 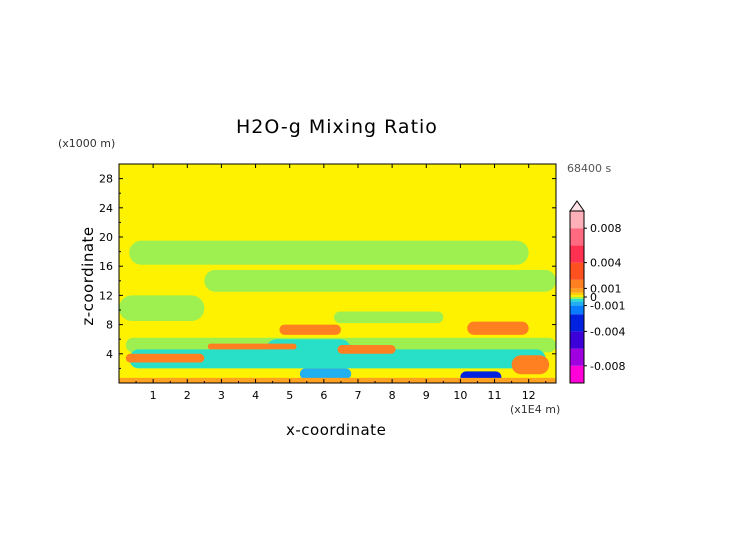 I want to click on x-tick-label: 6, so click(x=323, y=395).